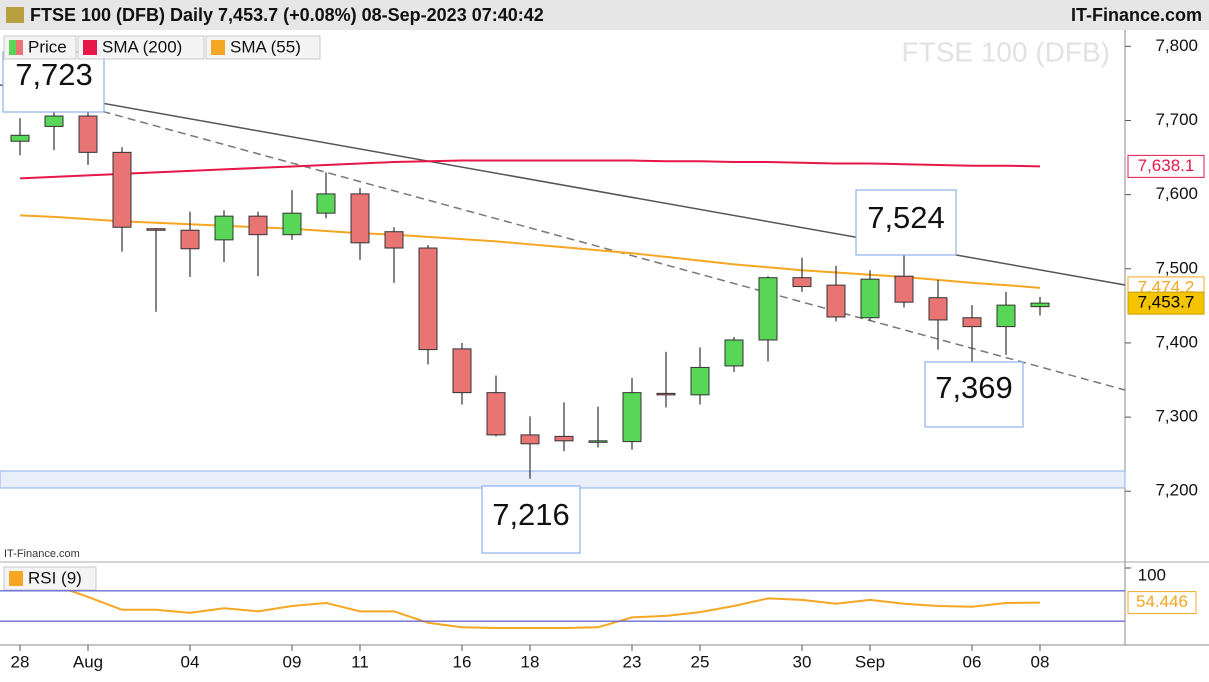 Image resolution: width=1209 pixels, height=682 pixels. I want to click on callout-label: 7,369, so click(974, 387).